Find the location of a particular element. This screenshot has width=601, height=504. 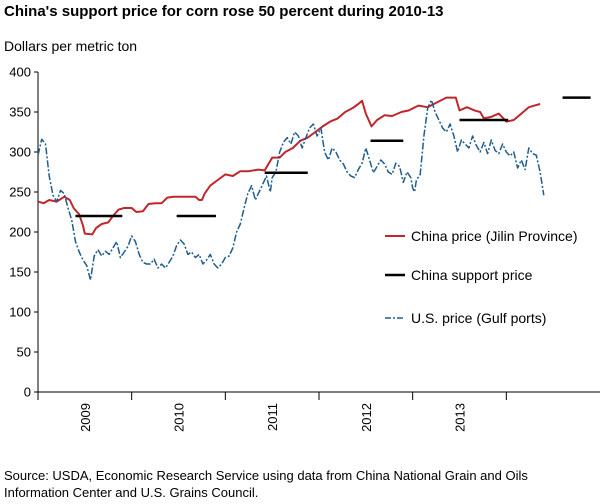

y-tick-label: 200 is located at coordinates (20, 232).